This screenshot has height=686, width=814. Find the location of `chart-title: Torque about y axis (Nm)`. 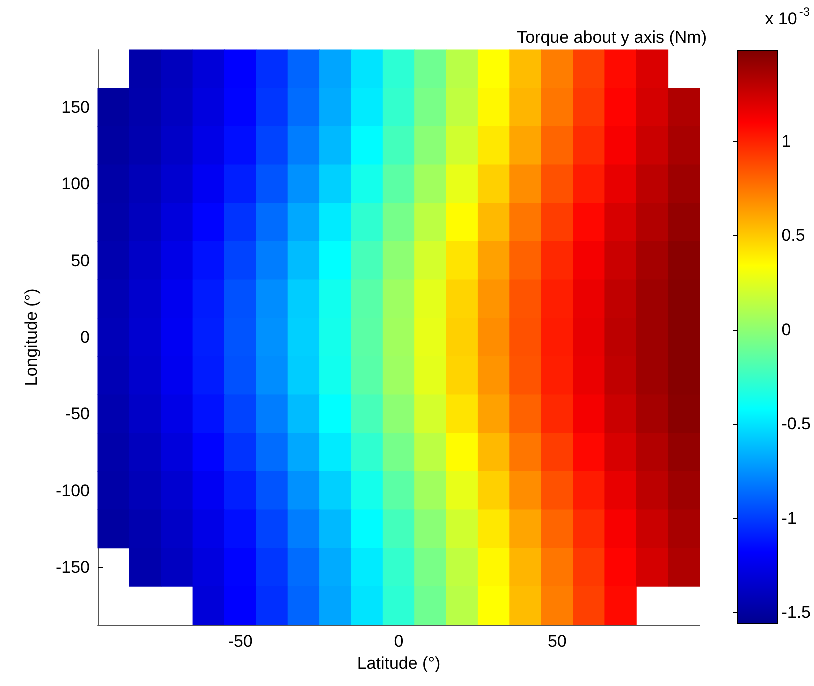

chart-title: Torque about y axis (Nm) is located at coordinates (612, 37).